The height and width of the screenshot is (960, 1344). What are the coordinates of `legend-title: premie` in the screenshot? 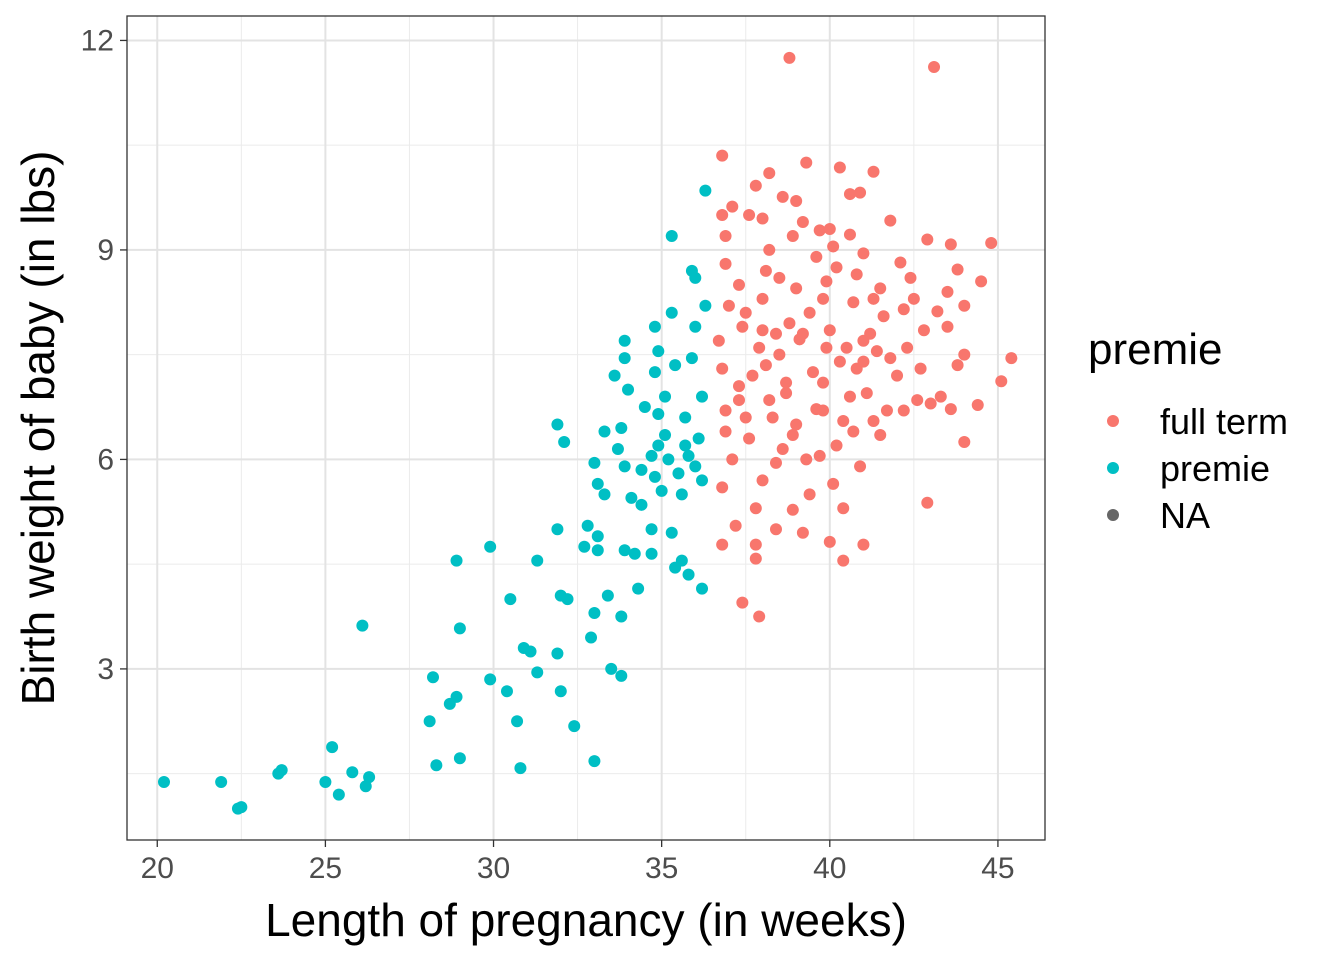 It's located at (1155, 349).